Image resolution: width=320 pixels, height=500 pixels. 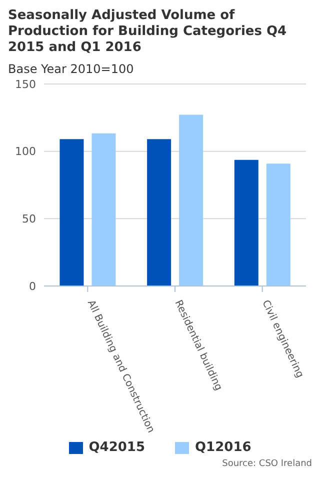 I want to click on source-note: Source: CSO Ireland, so click(x=266, y=464).